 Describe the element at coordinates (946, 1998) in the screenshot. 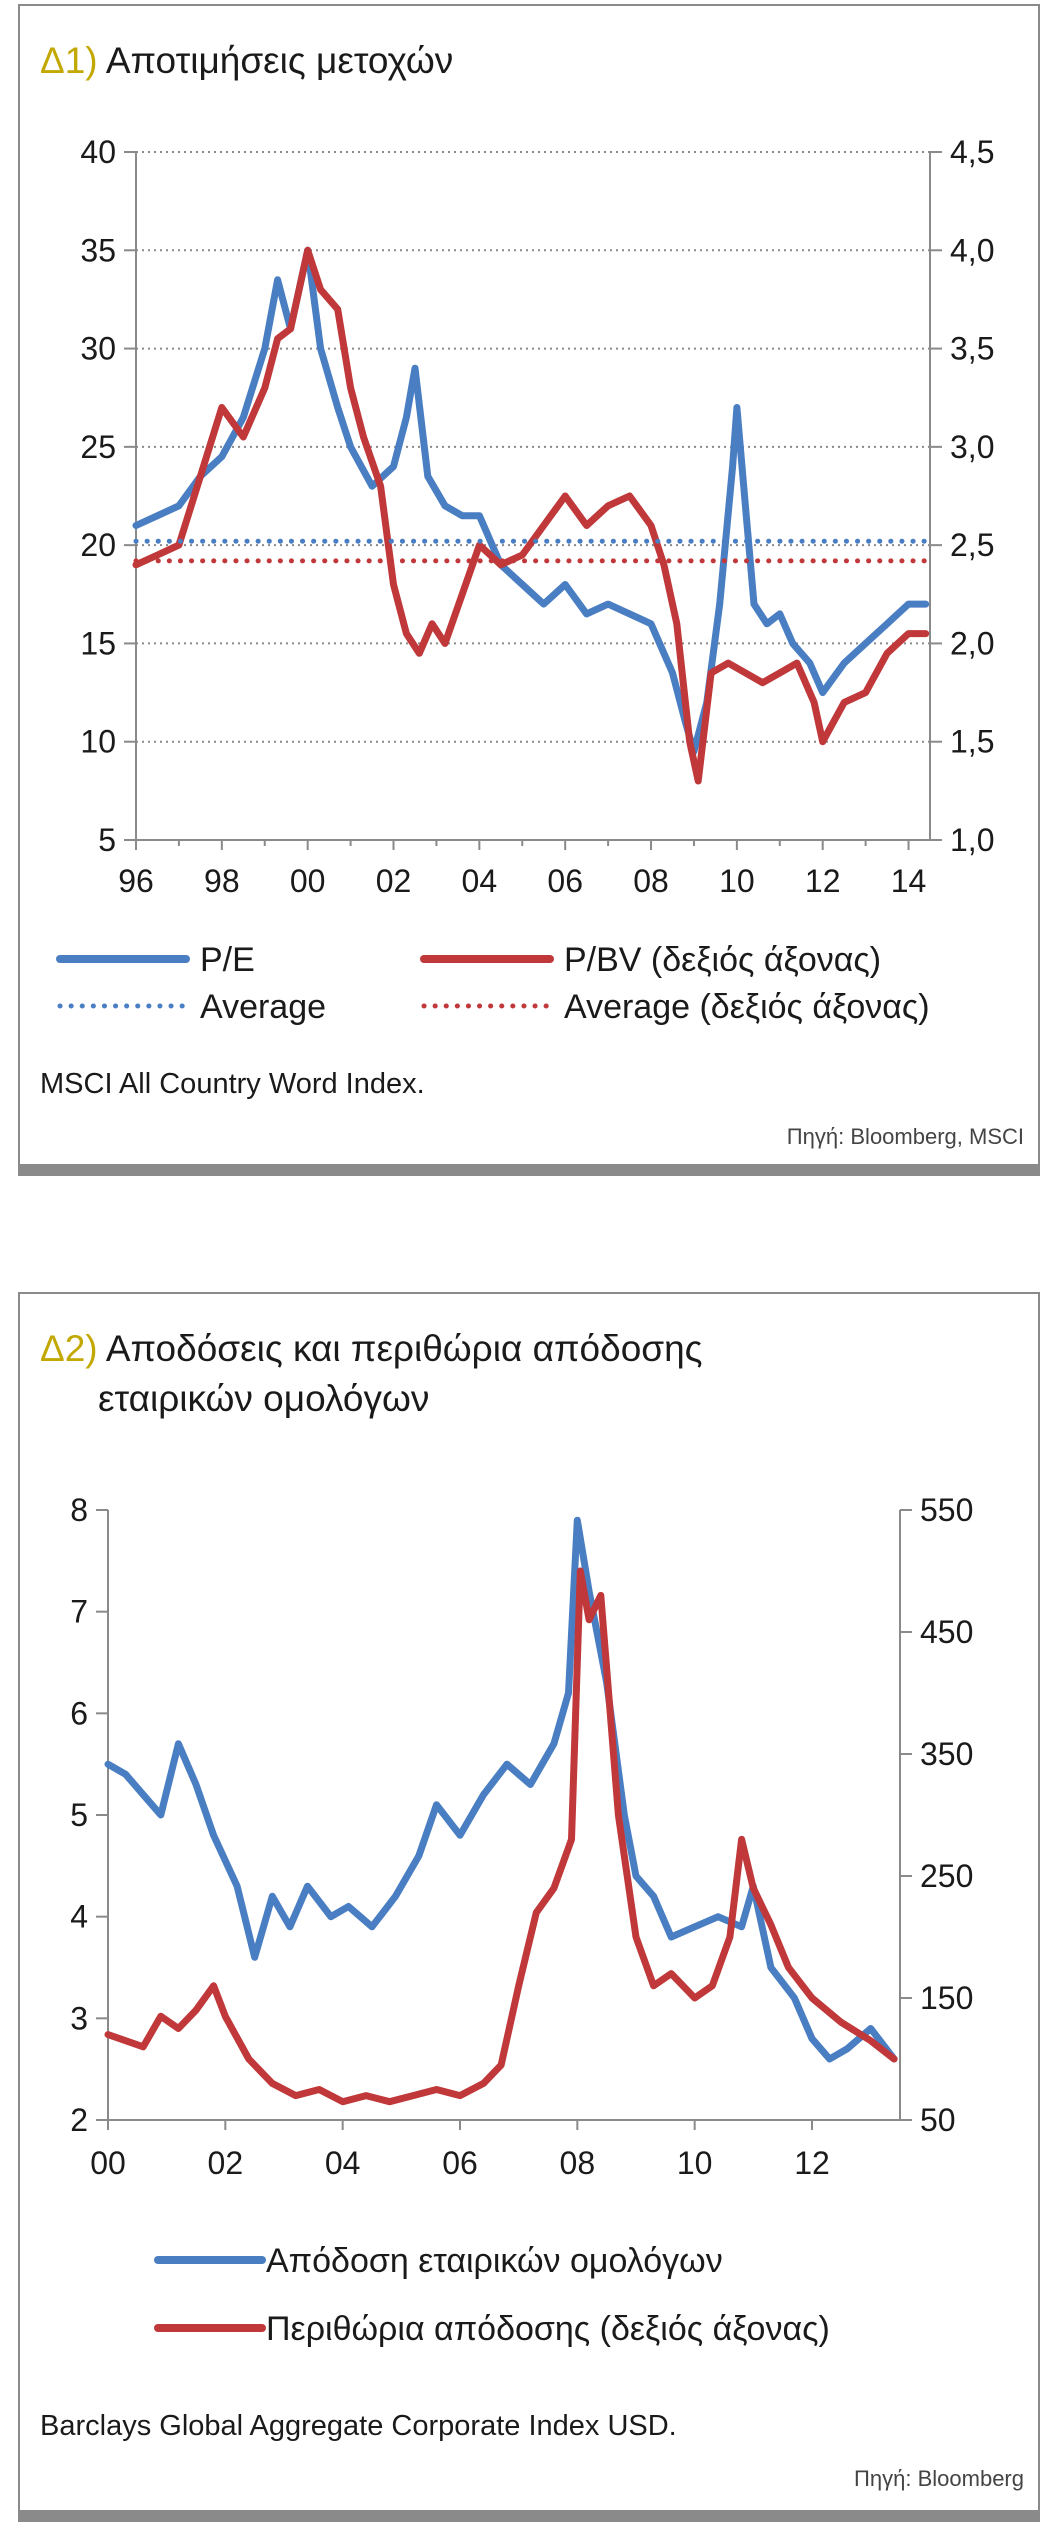

I see `y-right-tick-label: 150` at that location.